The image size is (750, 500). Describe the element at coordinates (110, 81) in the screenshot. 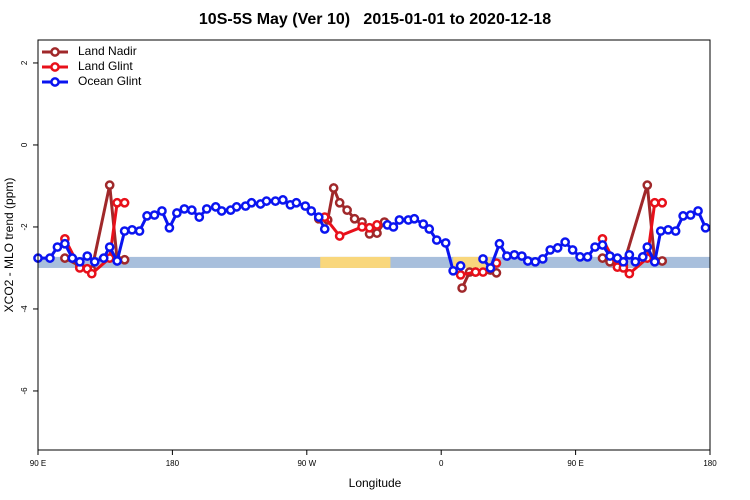

I see `legend-label: Ocean Glint` at that location.